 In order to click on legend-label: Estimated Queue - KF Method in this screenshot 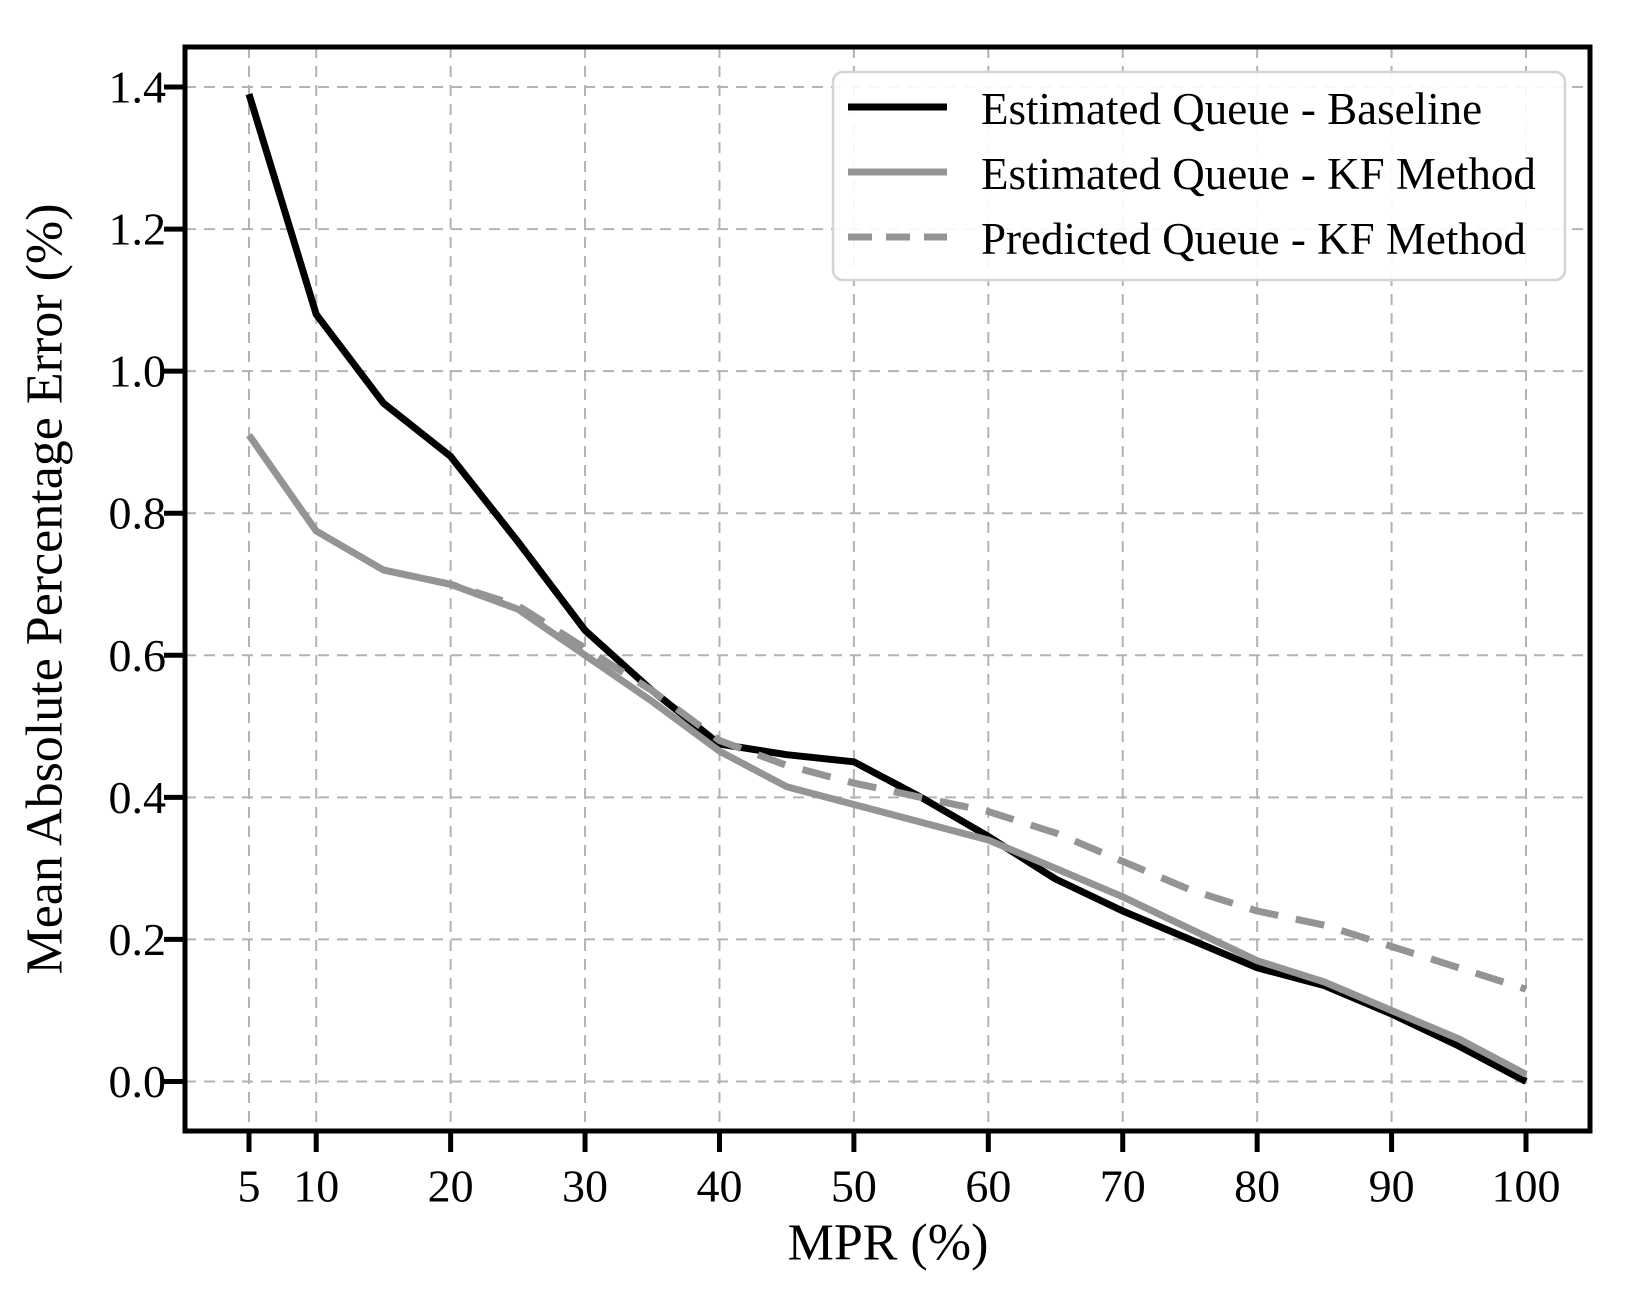, I will do `click(1258, 174)`.